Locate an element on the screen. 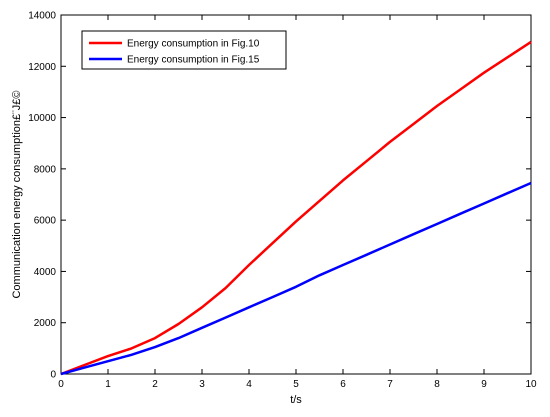 This screenshot has height=417, width=550. x-tick-label: 7 is located at coordinates (390, 384).